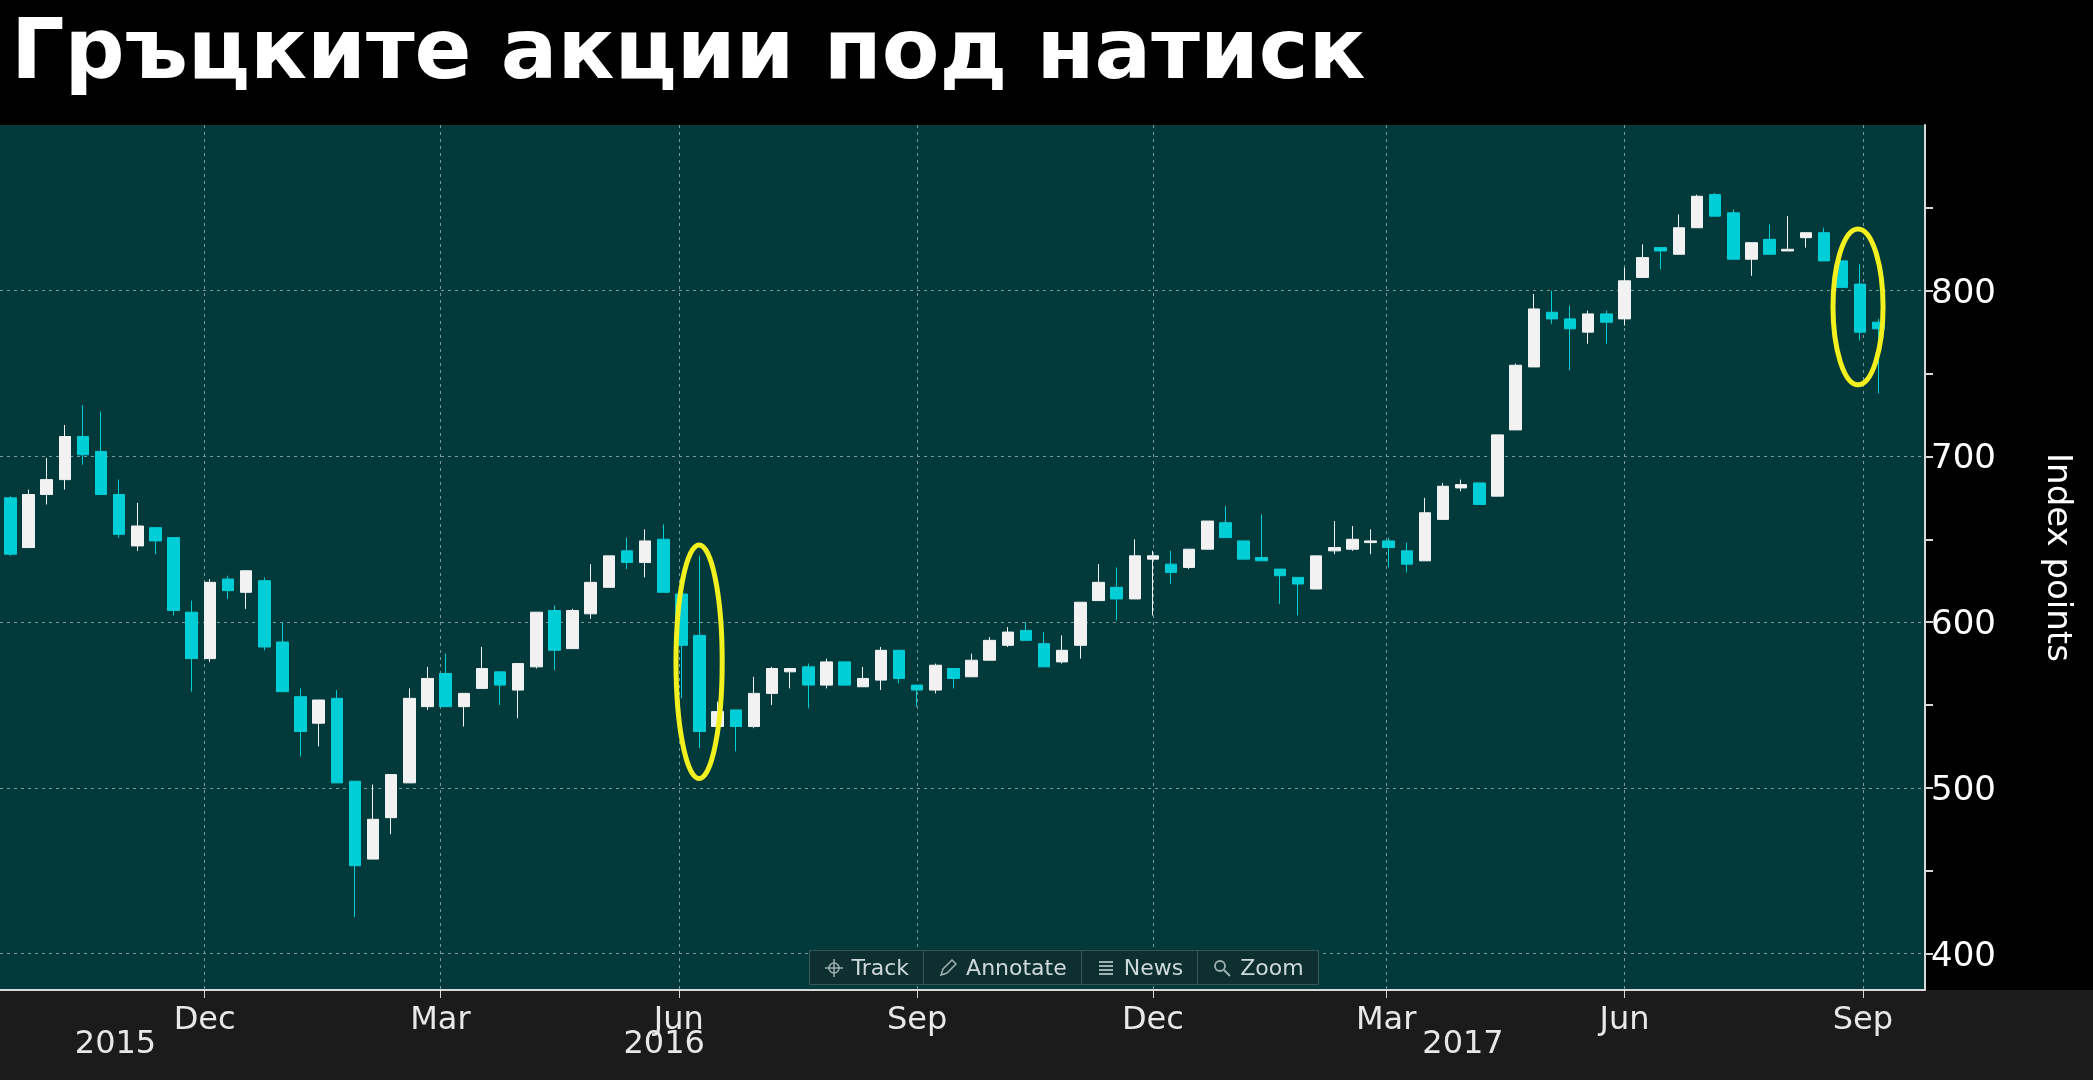 The height and width of the screenshot is (1080, 2093). Describe the element at coordinates (1623, 1018) in the screenshot. I see `x-tick-label: Jun` at that location.